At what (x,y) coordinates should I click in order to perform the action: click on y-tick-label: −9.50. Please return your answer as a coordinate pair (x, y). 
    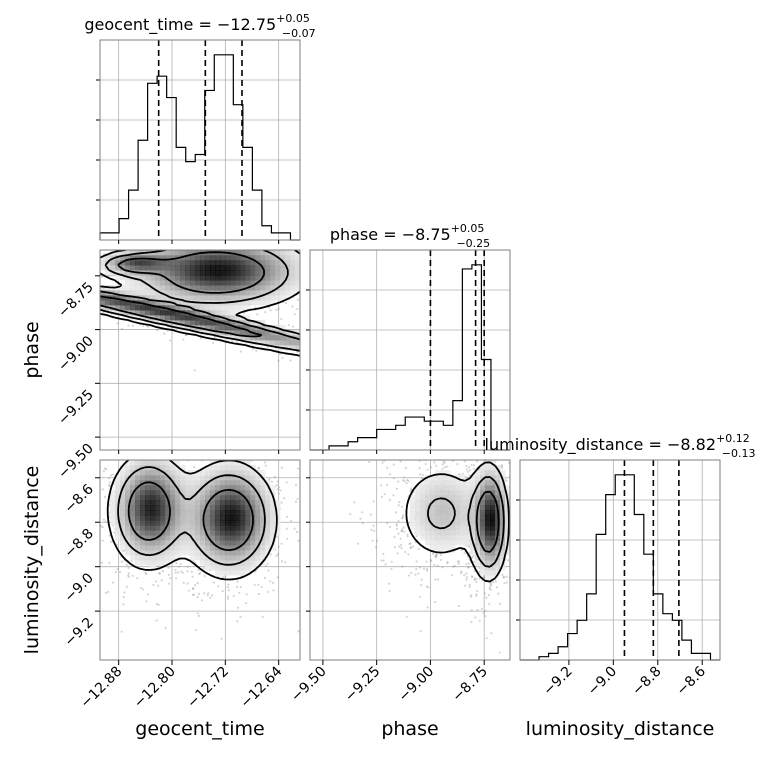
    Looking at the image, I should click on (76, 462).